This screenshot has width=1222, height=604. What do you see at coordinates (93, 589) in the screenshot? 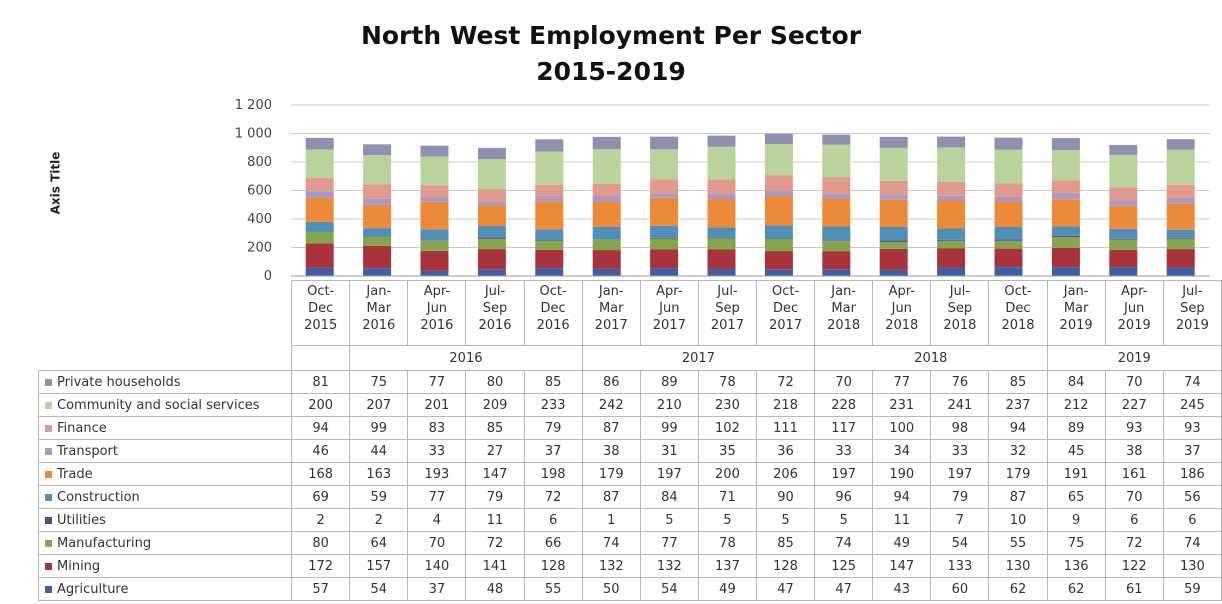
I see `series-name: Agriculture` at bounding box center [93, 589].